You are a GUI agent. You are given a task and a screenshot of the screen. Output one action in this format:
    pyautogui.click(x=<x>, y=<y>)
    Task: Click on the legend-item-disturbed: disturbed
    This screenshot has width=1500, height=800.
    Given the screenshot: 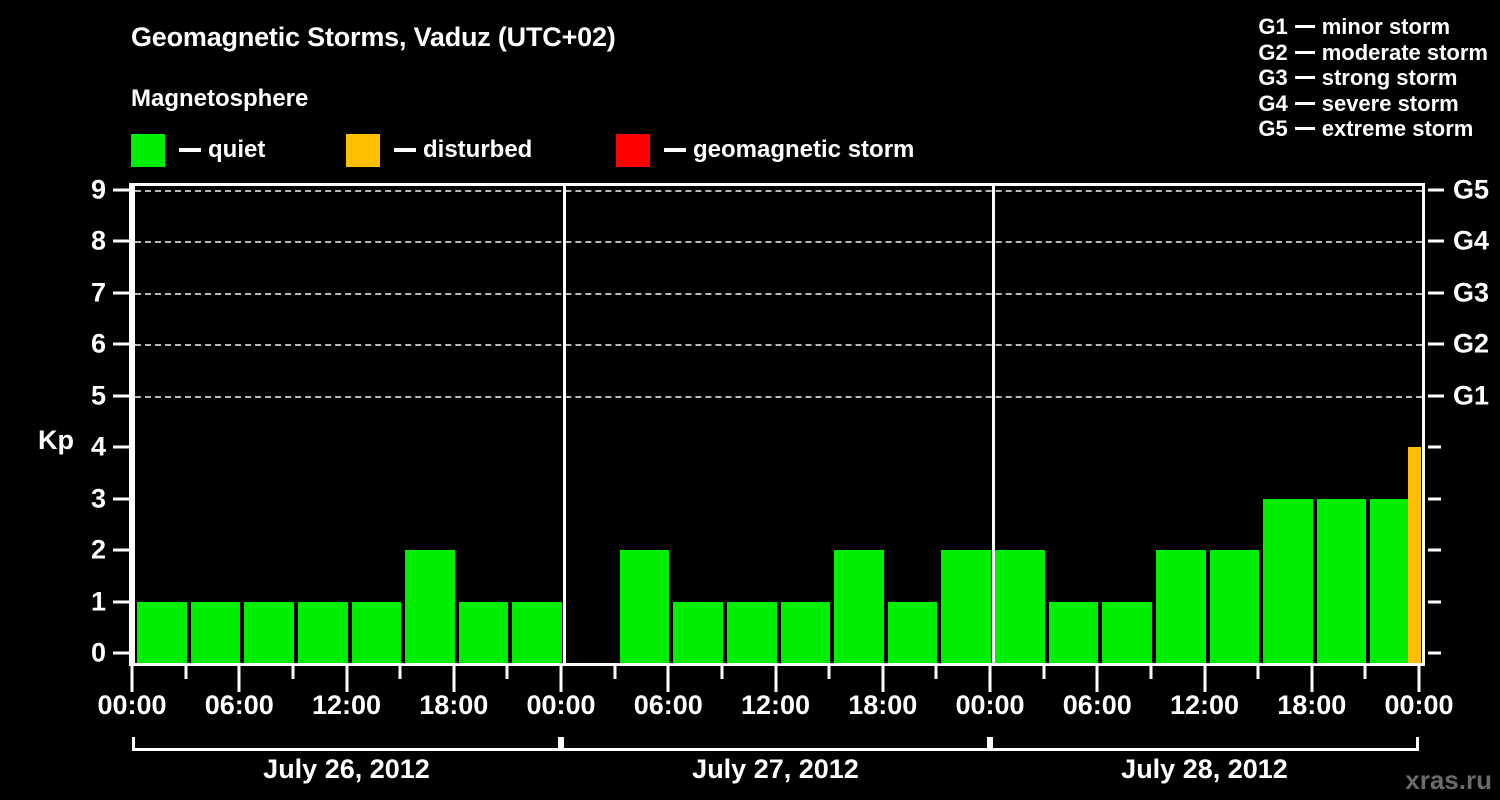 What is the action you would take?
    pyautogui.click(x=439, y=150)
    